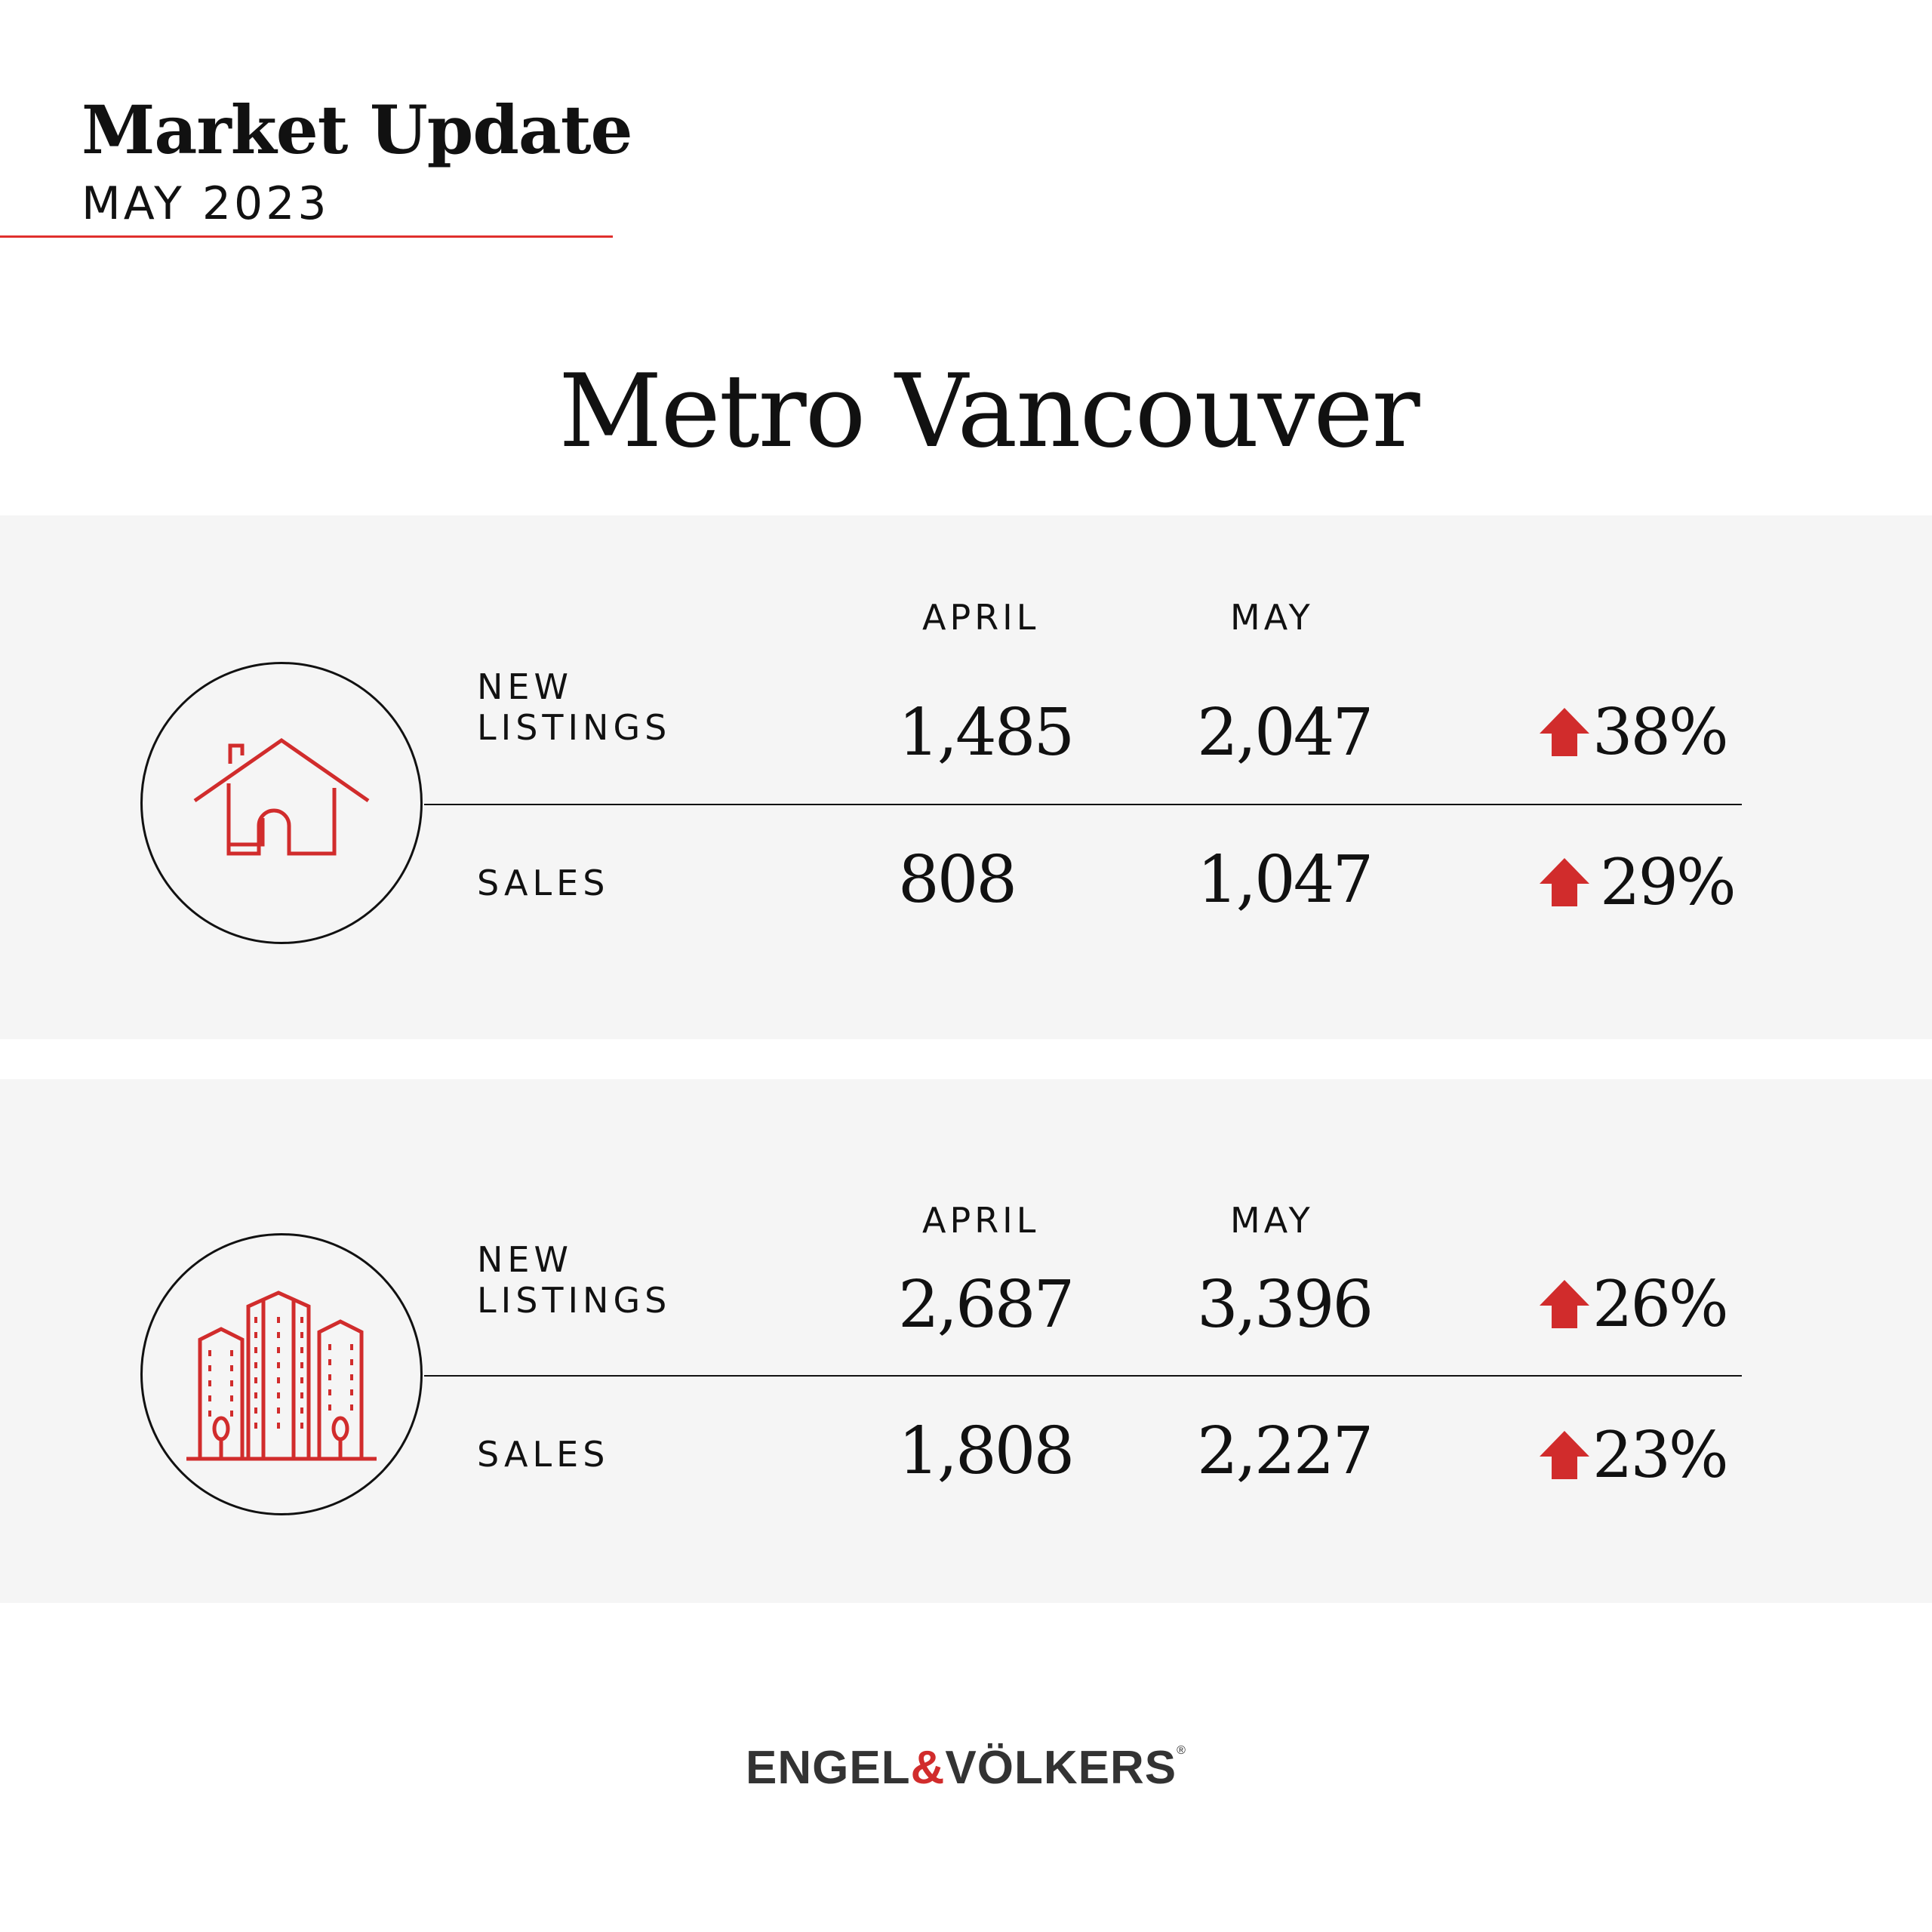 This screenshot has height=1932, width=1932. Describe the element at coordinates (1634, 732) in the screenshot. I see `change-new-listings: 38%` at that location.